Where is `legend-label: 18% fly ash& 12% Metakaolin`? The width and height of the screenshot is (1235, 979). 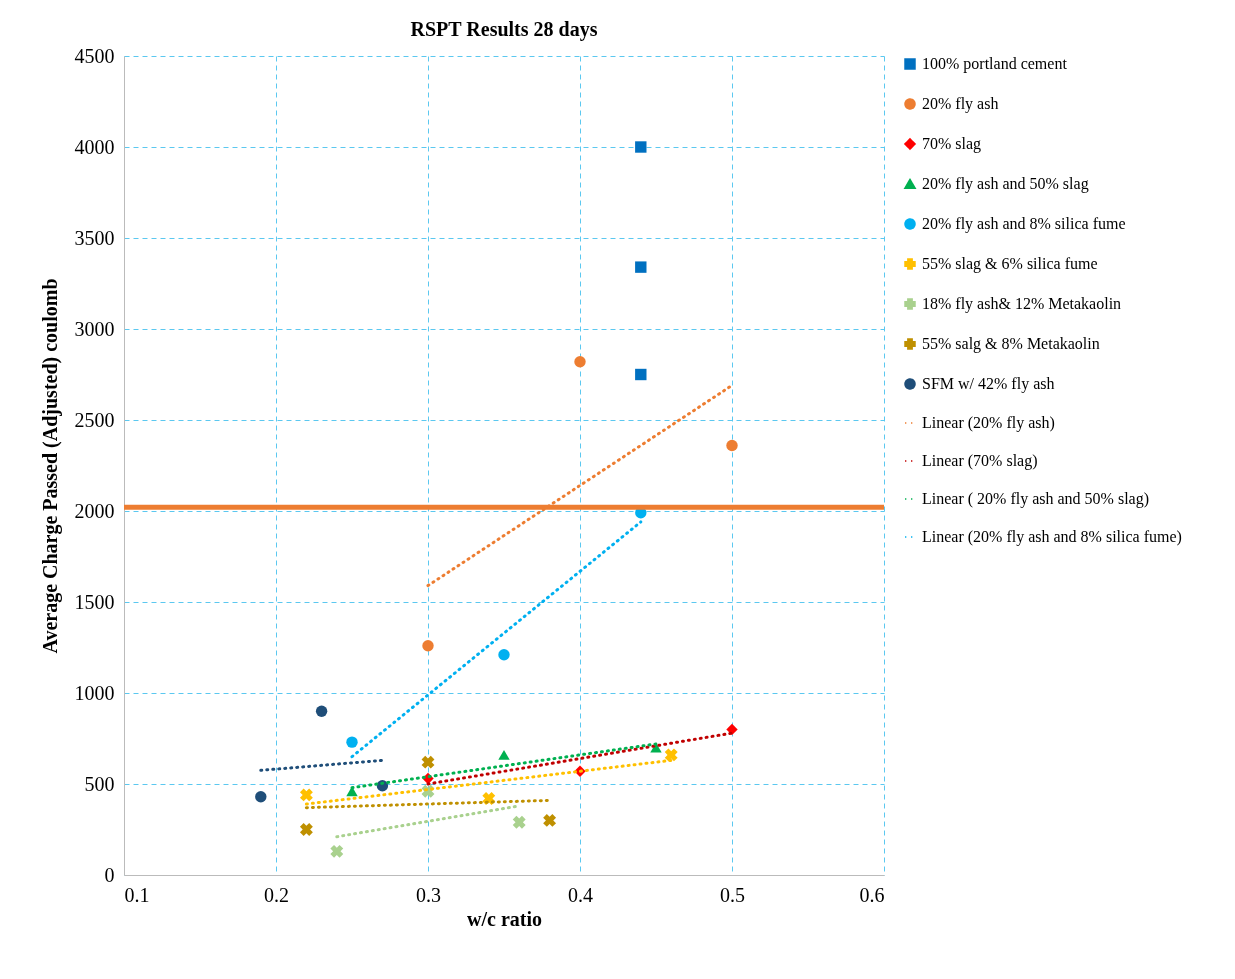
legend-label: 18% fly ash& 12% Metakaolin is located at coordinates (1022, 304).